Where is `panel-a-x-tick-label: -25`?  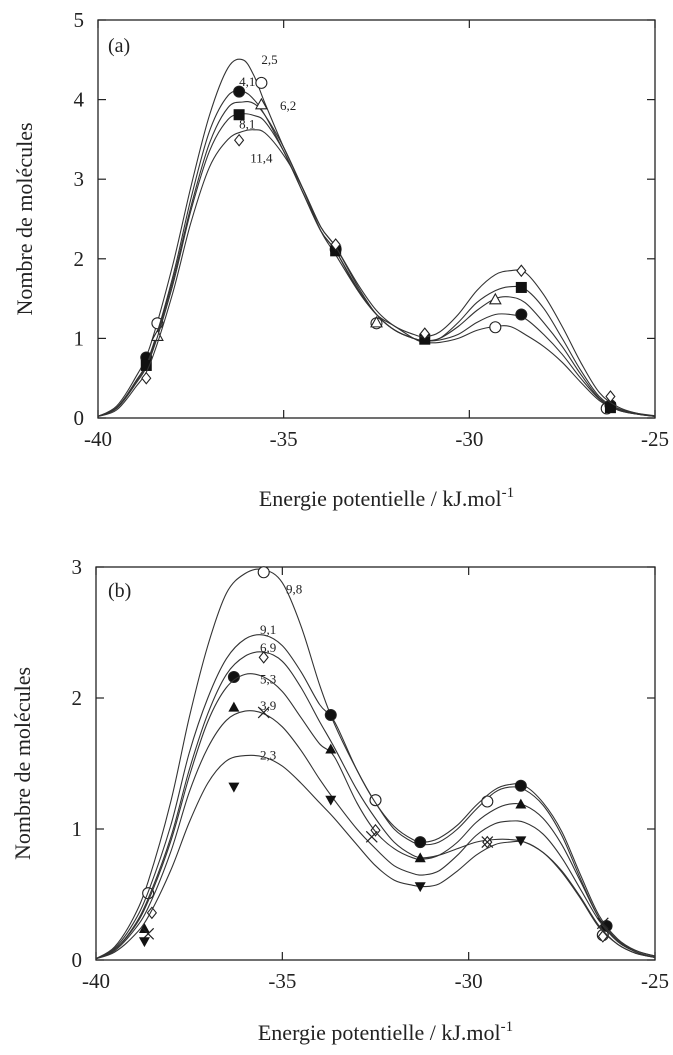 panel-a-x-tick-label: -25 is located at coordinates (655, 439).